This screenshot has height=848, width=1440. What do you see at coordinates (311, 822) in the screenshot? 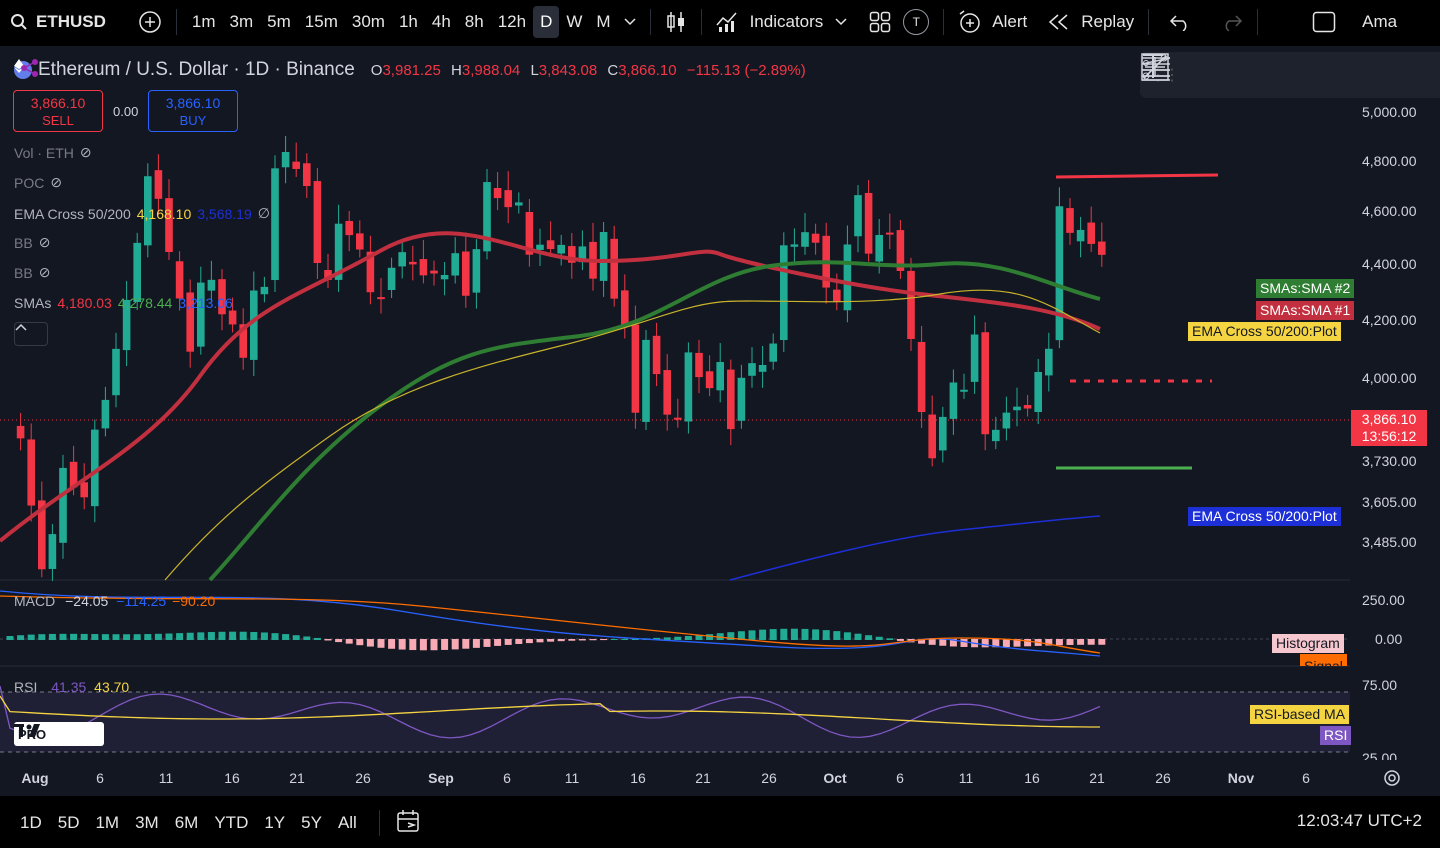
I see `range-5y: 5Y` at bounding box center [311, 822].